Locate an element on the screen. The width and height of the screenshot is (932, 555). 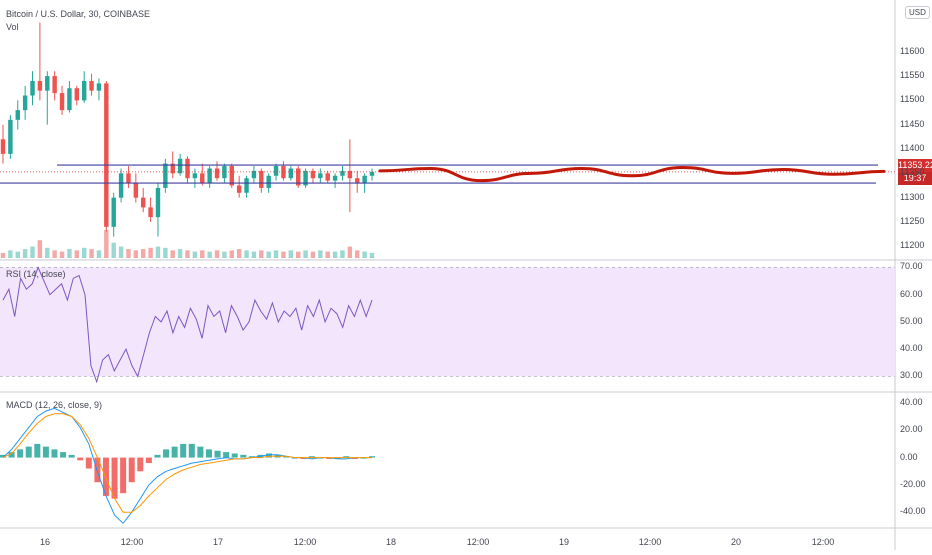
time-tick-label: 16 is located at coordinates (45, 542).